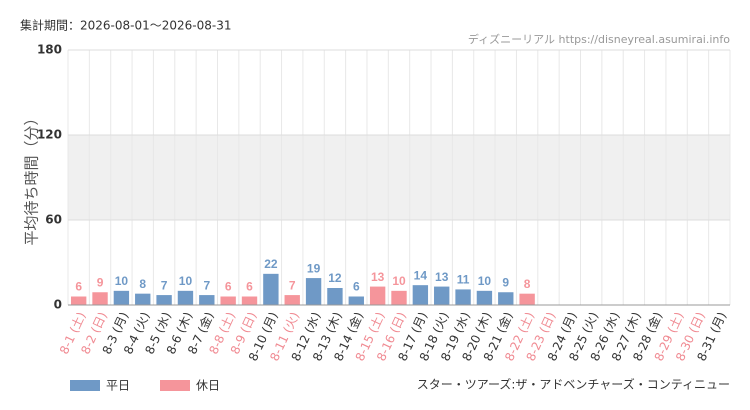 Image resolution: width=750 pixels, height=410 pixels. Describe the element at coordinates (32, 177) in the screenshot. I see `y-axis-label: 平均待ち時間（分）` at that location.